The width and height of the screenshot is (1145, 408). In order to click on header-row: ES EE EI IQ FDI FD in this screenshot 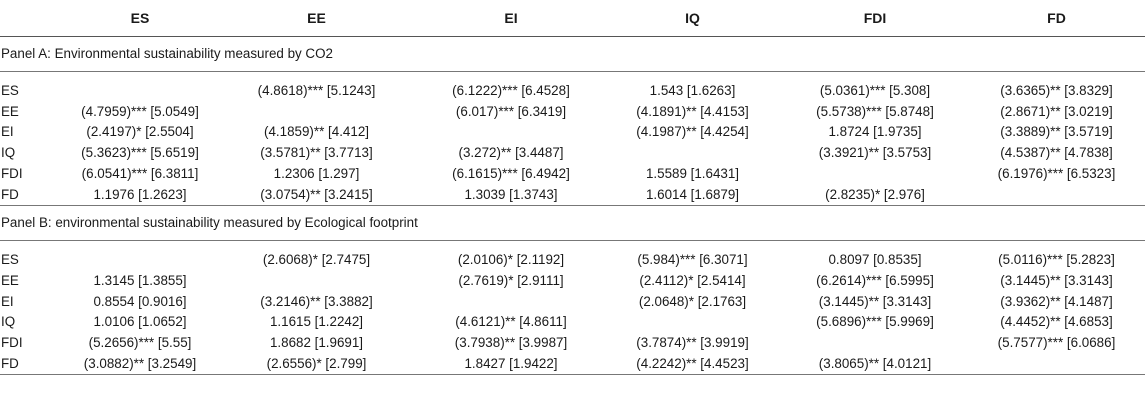, I will do `click(572, 18)`.